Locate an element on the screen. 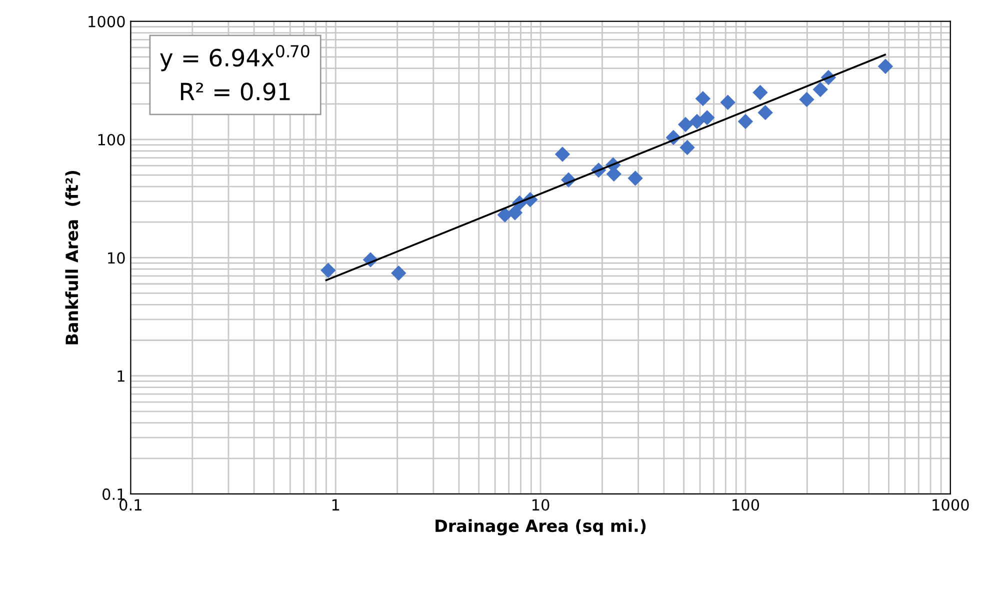 The width and height of the screenshot is (990, 593). x-axis-title: Drainage Area (sq mi.) is located at coordinates (541, 527).